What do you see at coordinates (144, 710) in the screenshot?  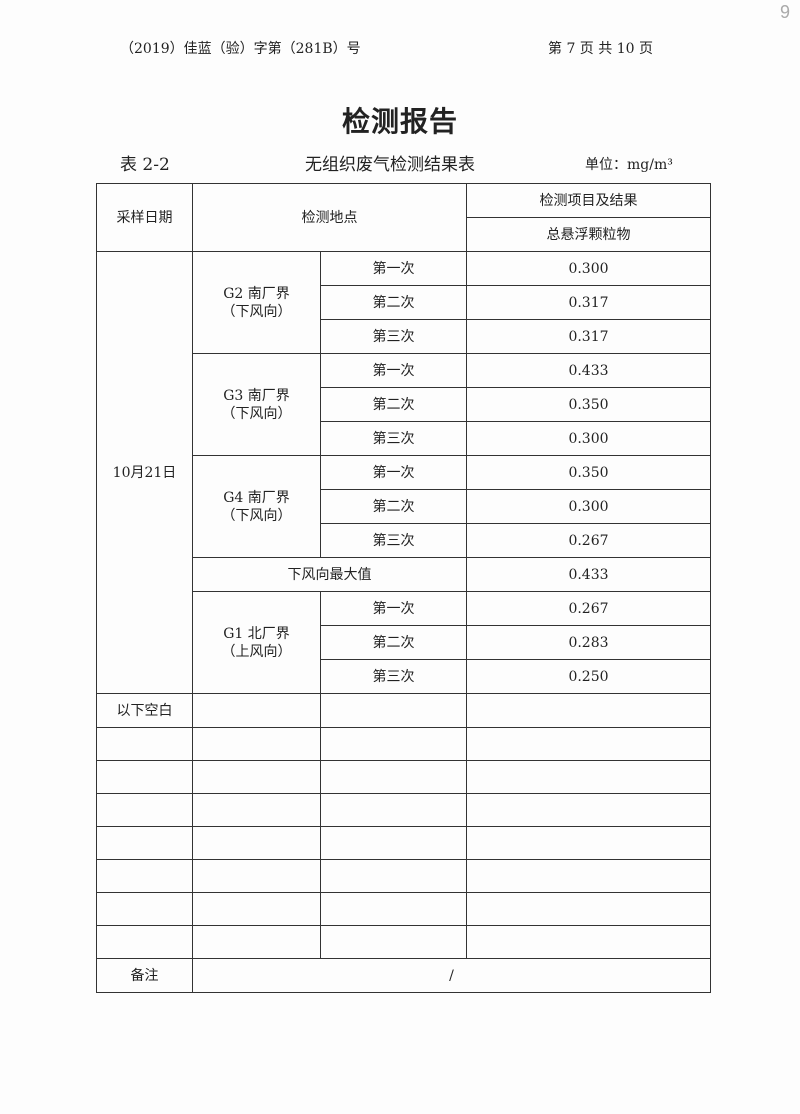 I see `blank-cell: 以下空白` at bounding box center [144, 710].